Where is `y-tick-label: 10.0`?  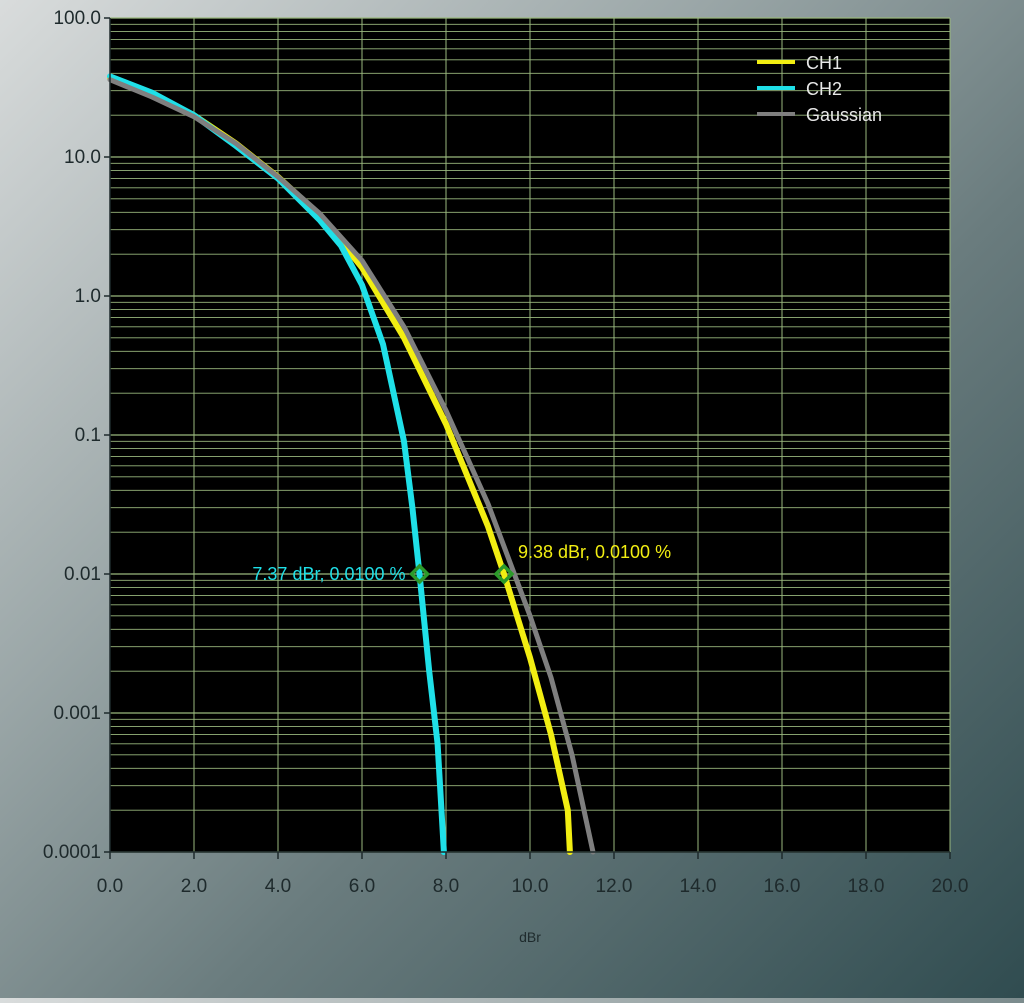 y-tick-label: 10.0 is located at coordinates (82, 157).